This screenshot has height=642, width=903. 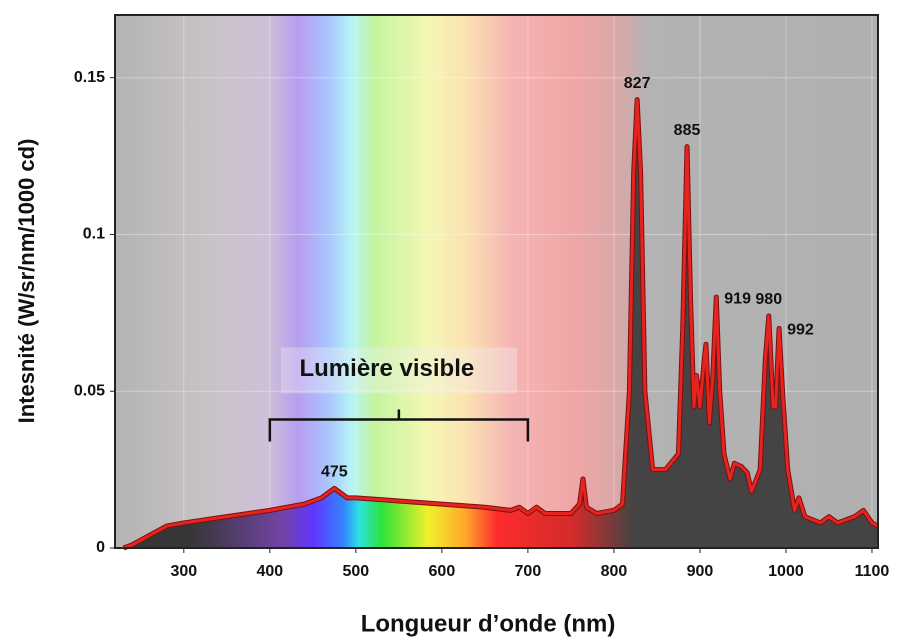 What do you see at coordinates (356, 571) in the screenshot?
I see `x-tick-label: 500` at bounding box center [356, 571].